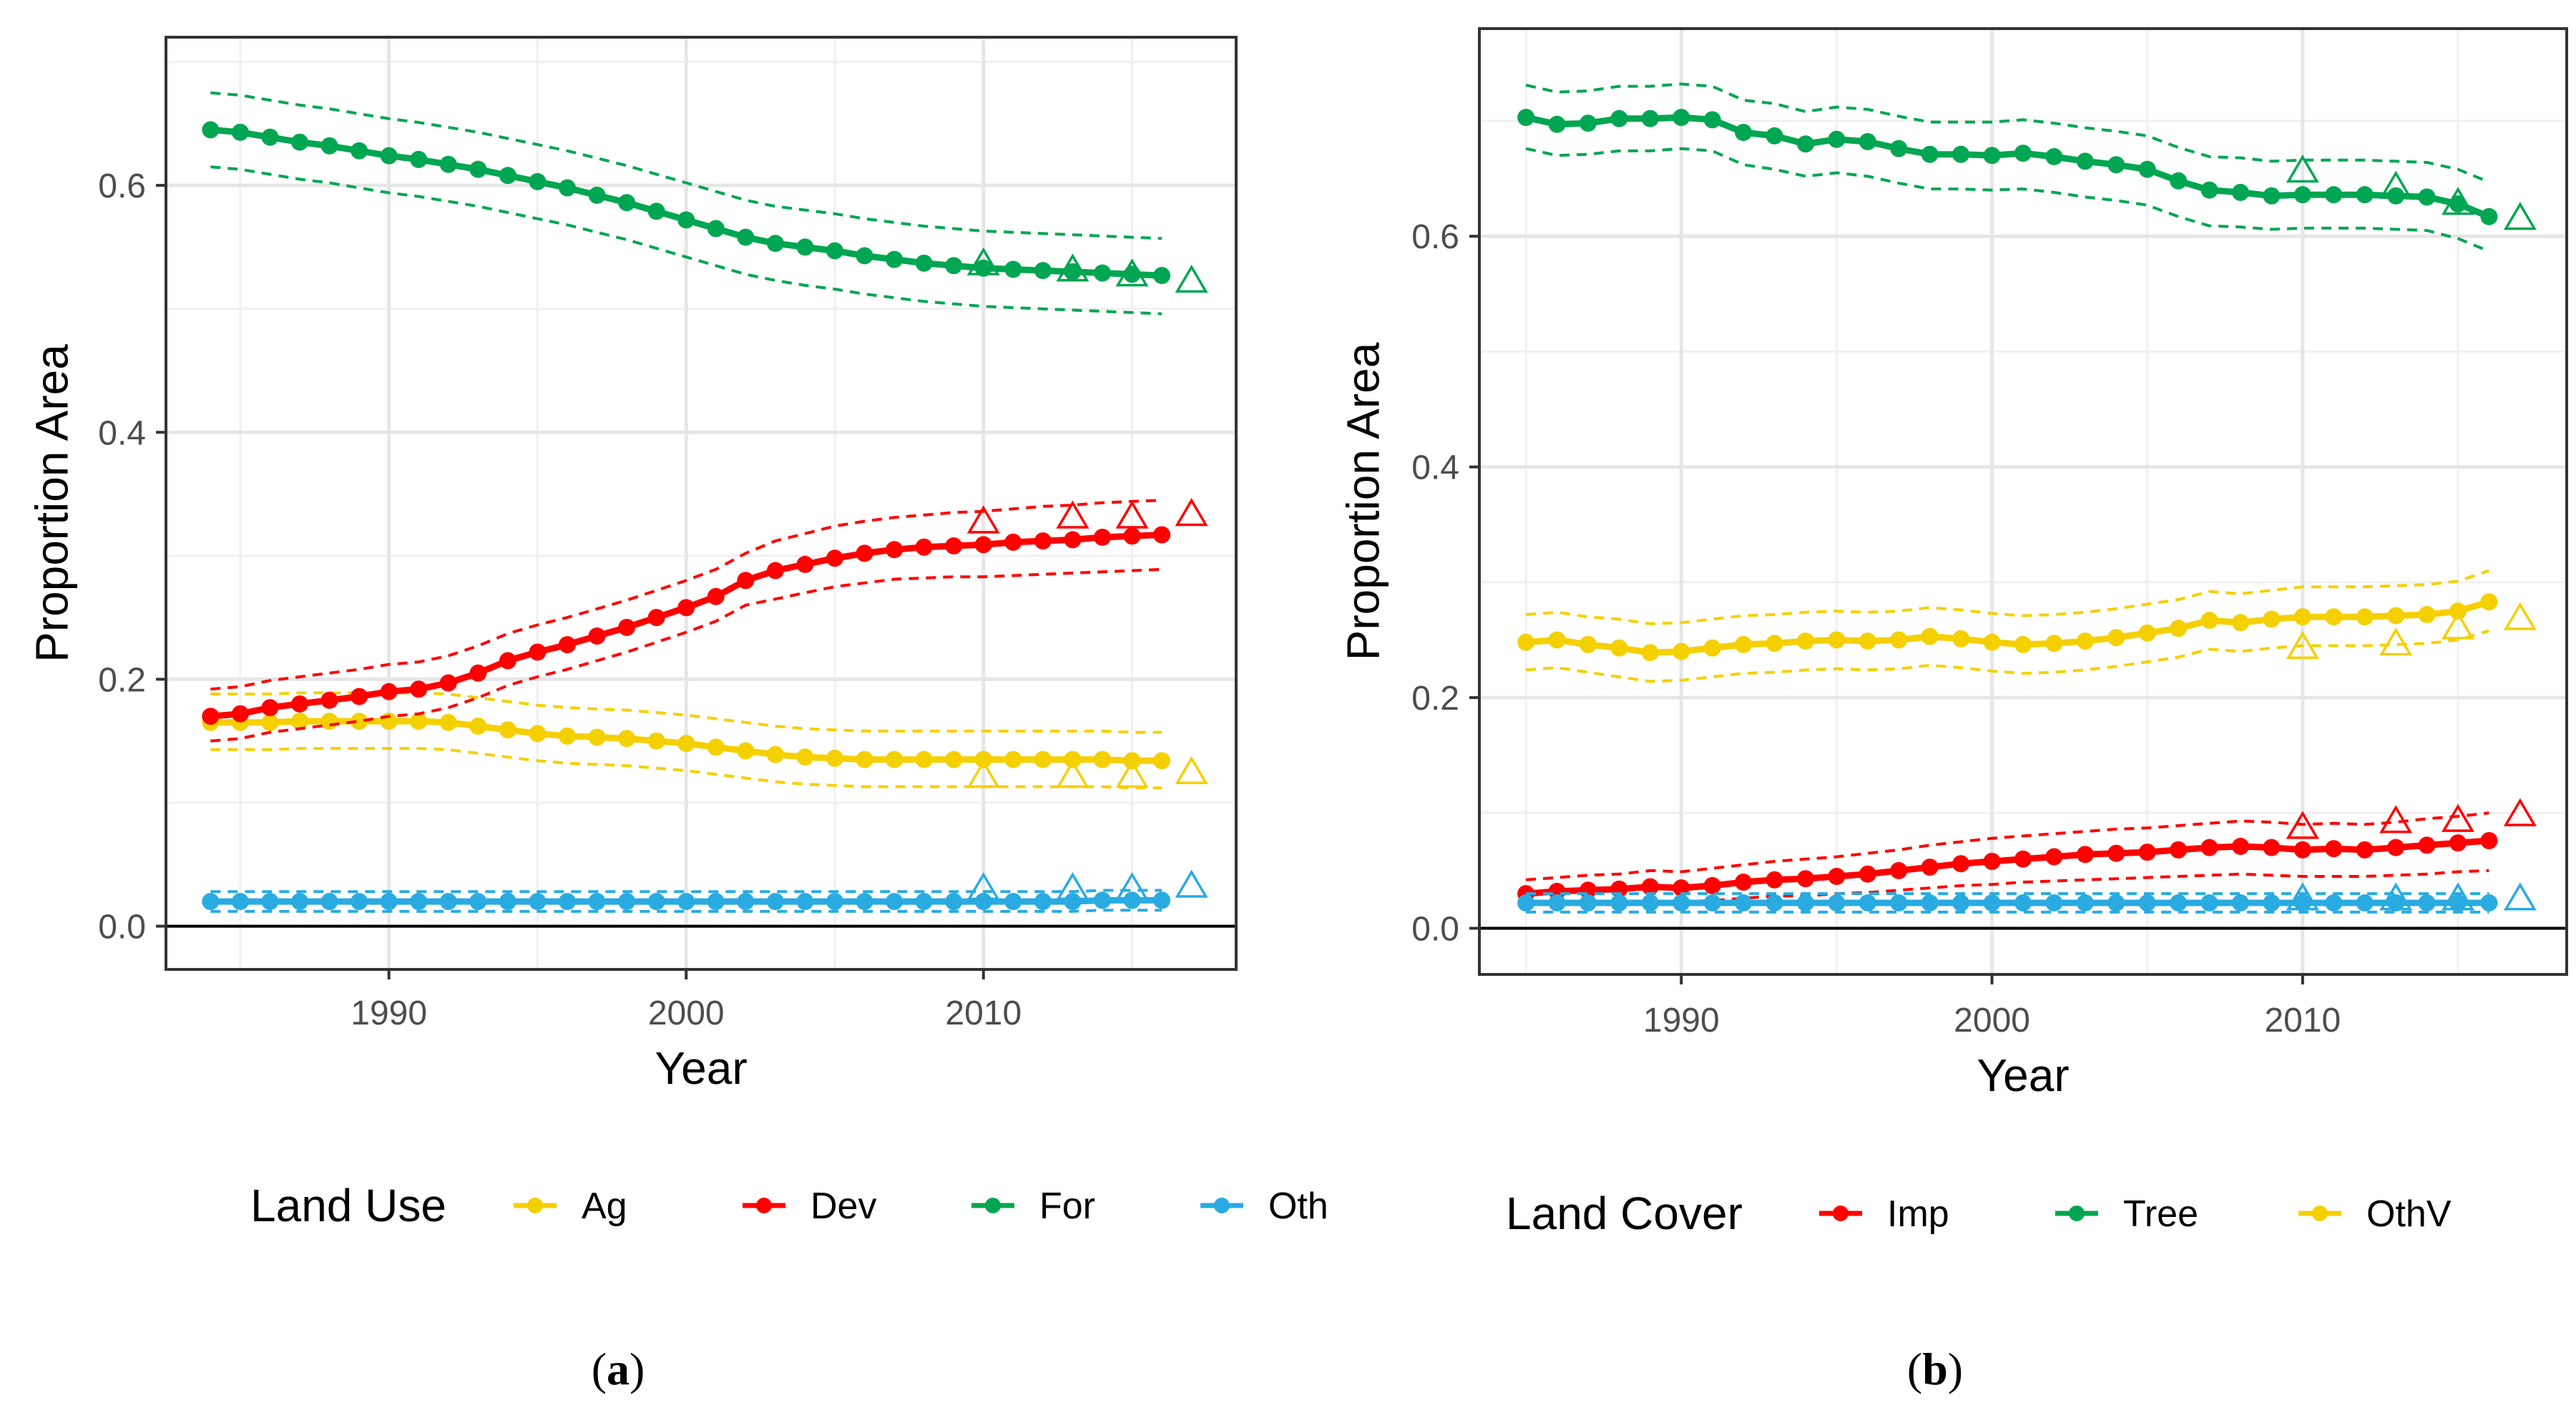  Describe the element at coordinates (2302, 645) in the screenshot. I see `reference-triangle-othv` at that location.